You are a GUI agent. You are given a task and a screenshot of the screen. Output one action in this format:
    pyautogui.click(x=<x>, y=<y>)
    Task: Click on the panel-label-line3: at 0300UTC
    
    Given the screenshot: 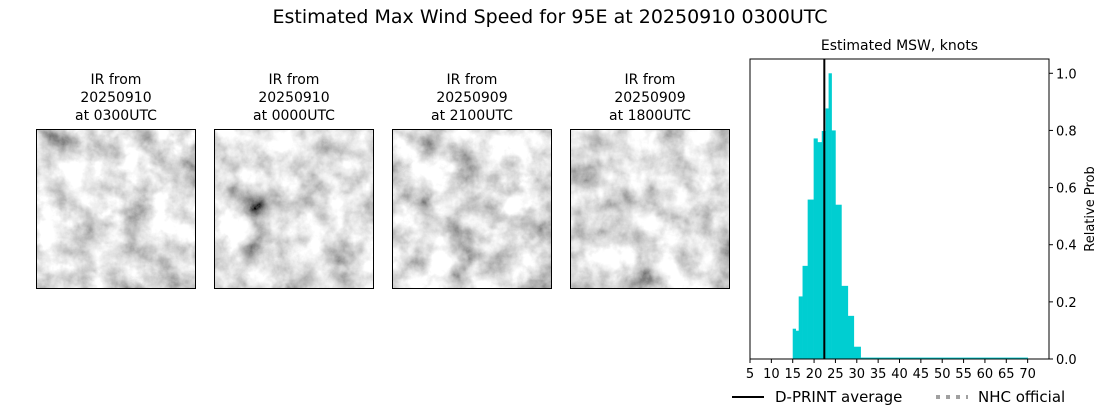 What is the action you would take?
    pyautogui.click(x=116, y=116)
    